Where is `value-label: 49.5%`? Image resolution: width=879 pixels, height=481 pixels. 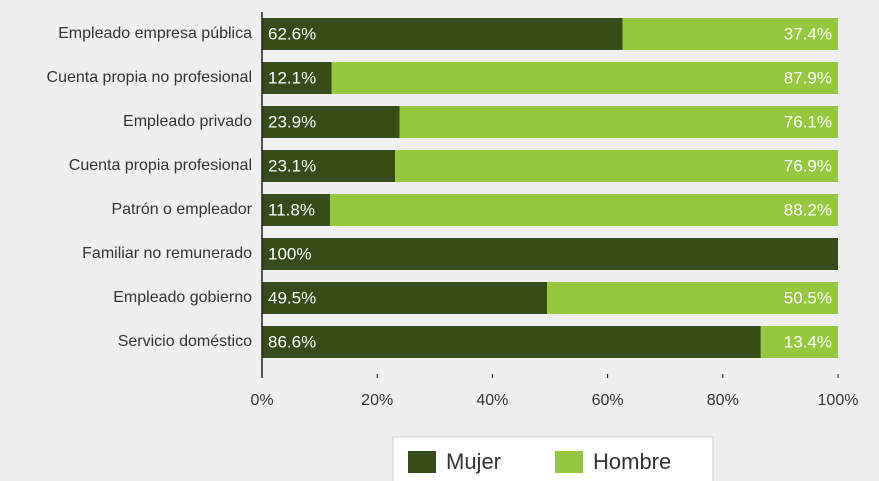
value-label: 49.5% is located at coordinates (292, 297).